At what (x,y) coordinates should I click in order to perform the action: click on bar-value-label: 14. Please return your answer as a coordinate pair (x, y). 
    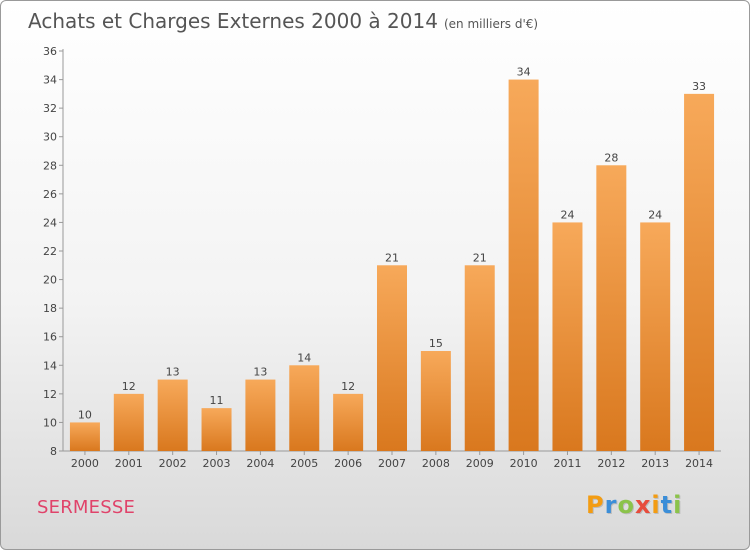
    Looking at the image, I should click on (304, 357).